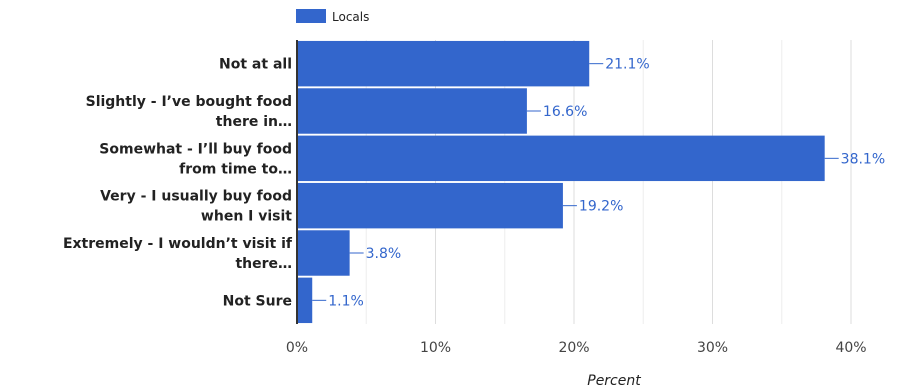  Describe the element at coordinates (435, 348) in the screenshot. I see `x-tick-label: 10%` at that location.